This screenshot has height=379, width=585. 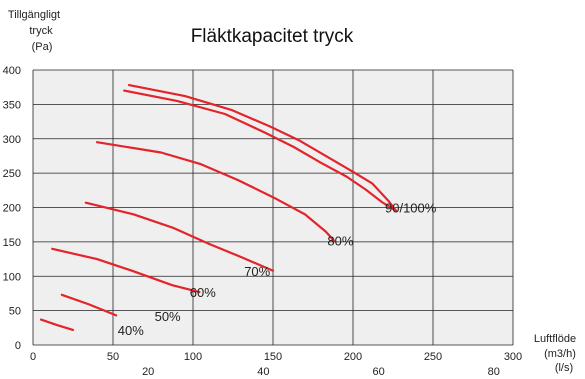 I want to click on secondary-x-tick-label: 20, so click(x=148, y=372).